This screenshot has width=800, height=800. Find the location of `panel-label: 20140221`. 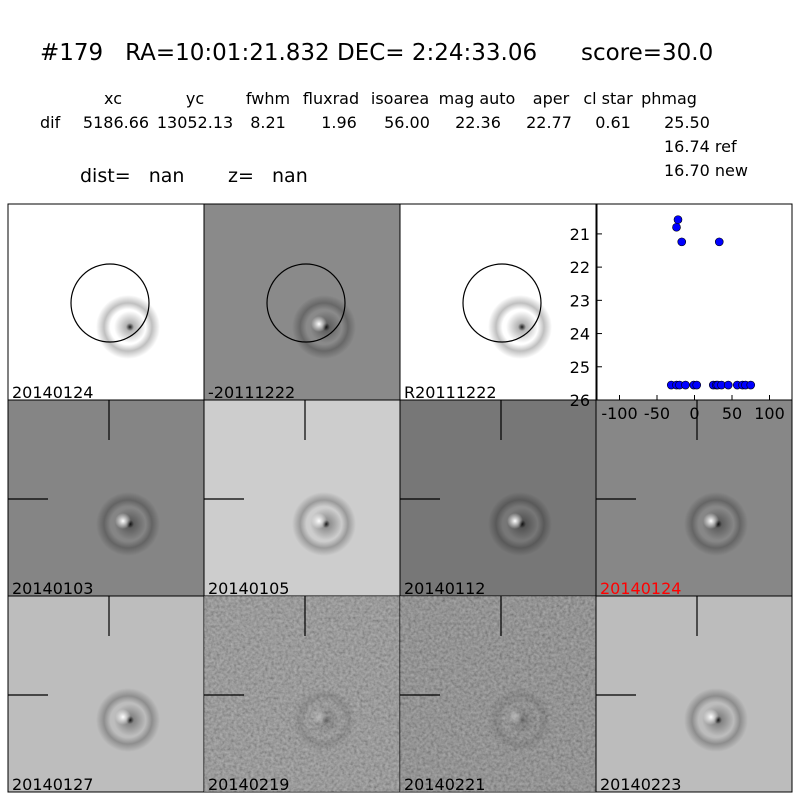

panel-label: 20140221 is located at coordinates (444, 784).